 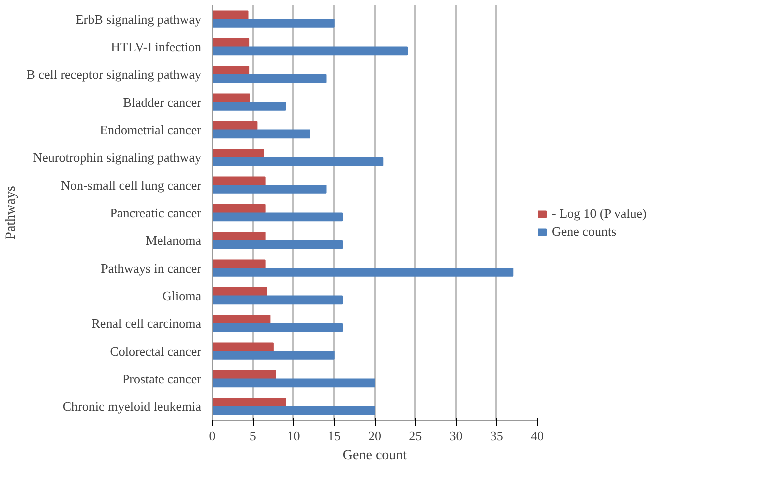 I want to click on y-tick-label: Bladder cancer, so click(x=162, y=102).